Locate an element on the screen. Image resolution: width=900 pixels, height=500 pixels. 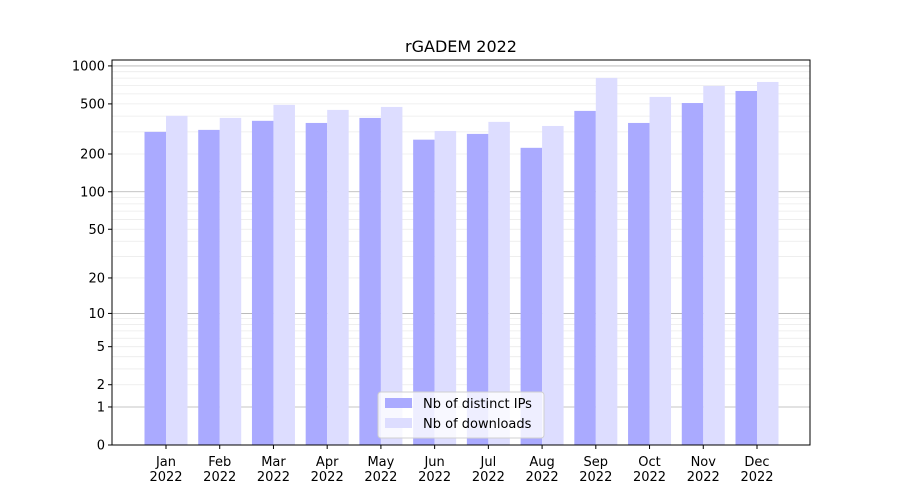
x-tick-label: Jun 2022 is located at coordinates (434, 470).